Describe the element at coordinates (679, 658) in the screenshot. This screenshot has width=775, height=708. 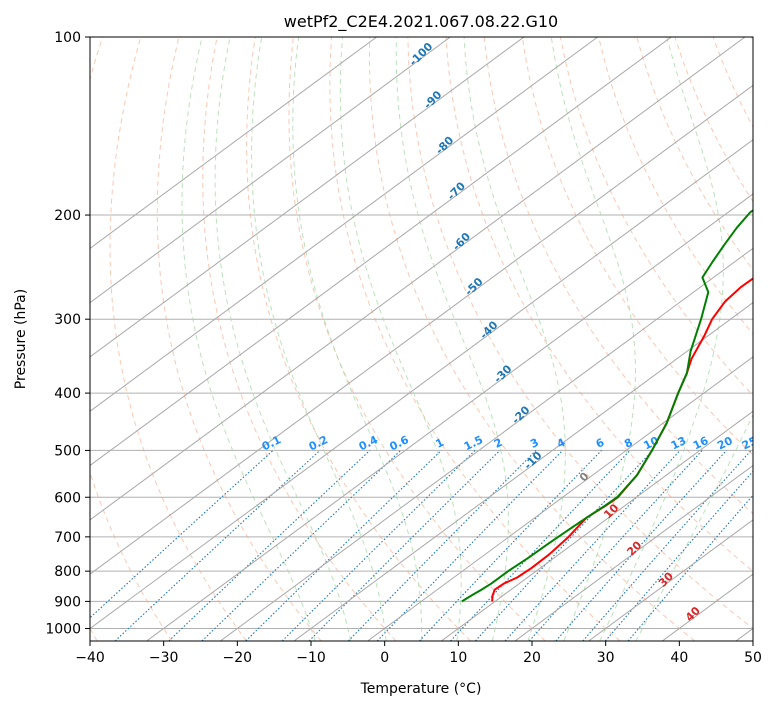
I see `x-tick-label: 40` at that location.